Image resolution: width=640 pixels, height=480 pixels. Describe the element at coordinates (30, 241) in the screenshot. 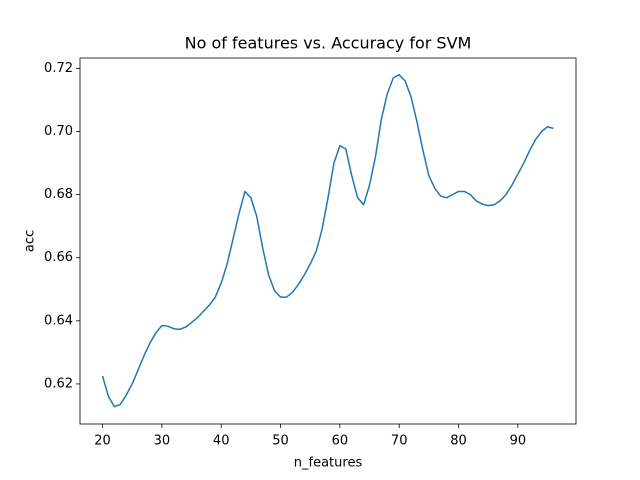

I see `y-axis-label: acc` at that location.